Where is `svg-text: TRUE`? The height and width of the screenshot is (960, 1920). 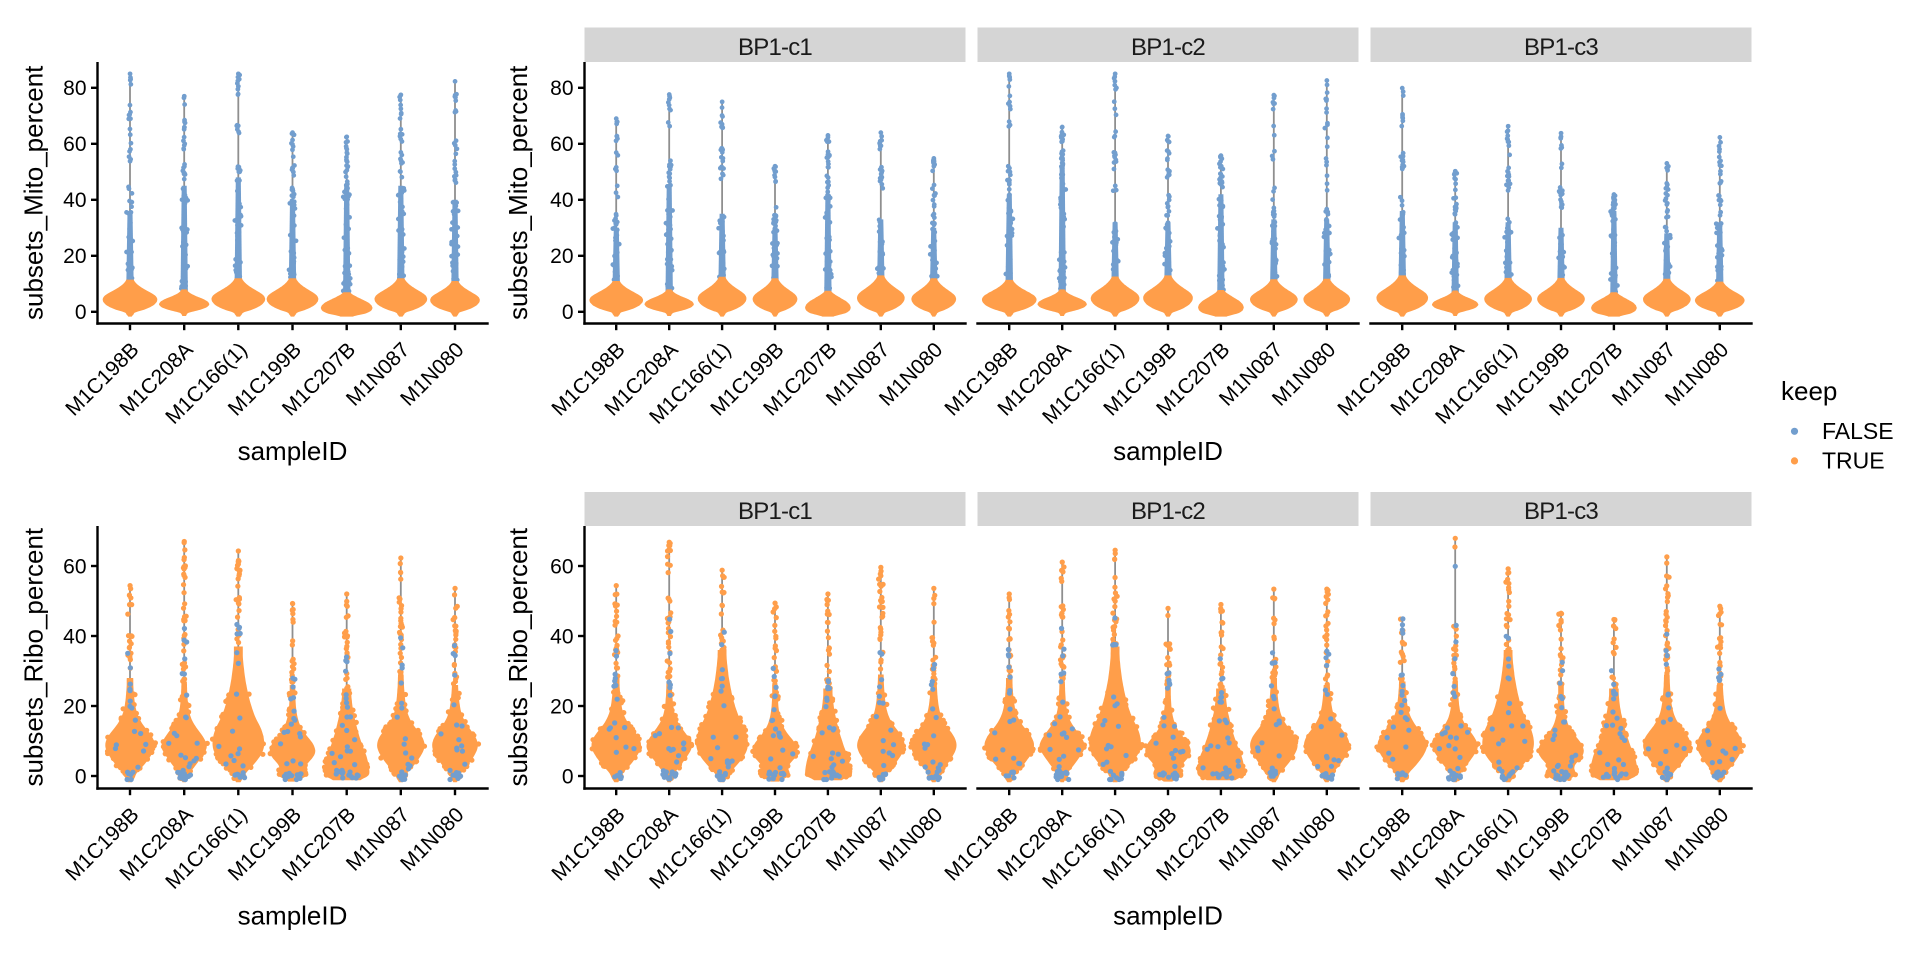
svg-text: TRUE is located at coordinates (1853, 461).